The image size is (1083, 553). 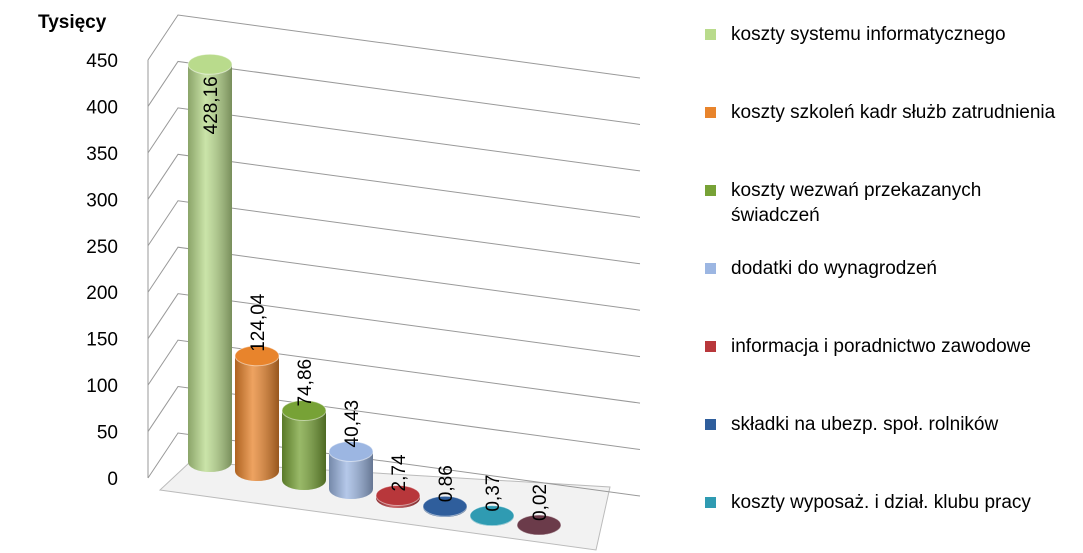 I want to click on legend-label: koszty wezwań przekazanych świadczeń, so click(x=856, y=203).